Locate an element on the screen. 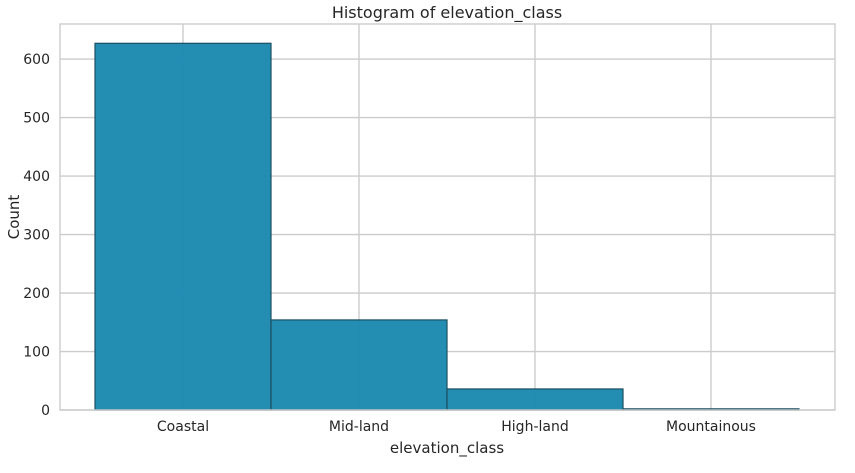  x-tick-label: Coastal is located at coordinates (183, 427).